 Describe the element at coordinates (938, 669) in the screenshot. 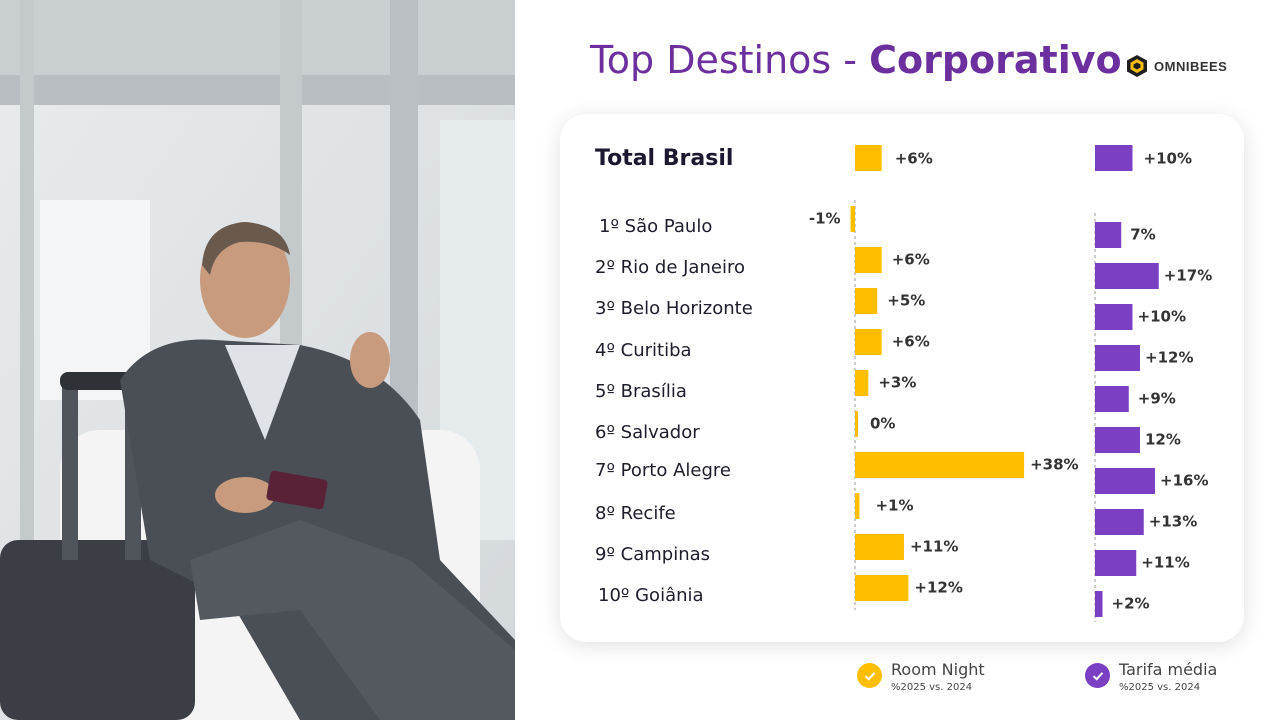

I see `legend-label: Room Night` at that location.